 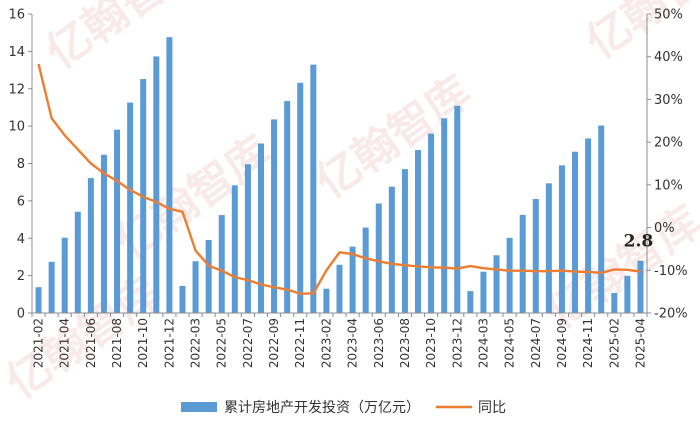 I want to click on left-tick-label: 2, so click(x=21, y=276).